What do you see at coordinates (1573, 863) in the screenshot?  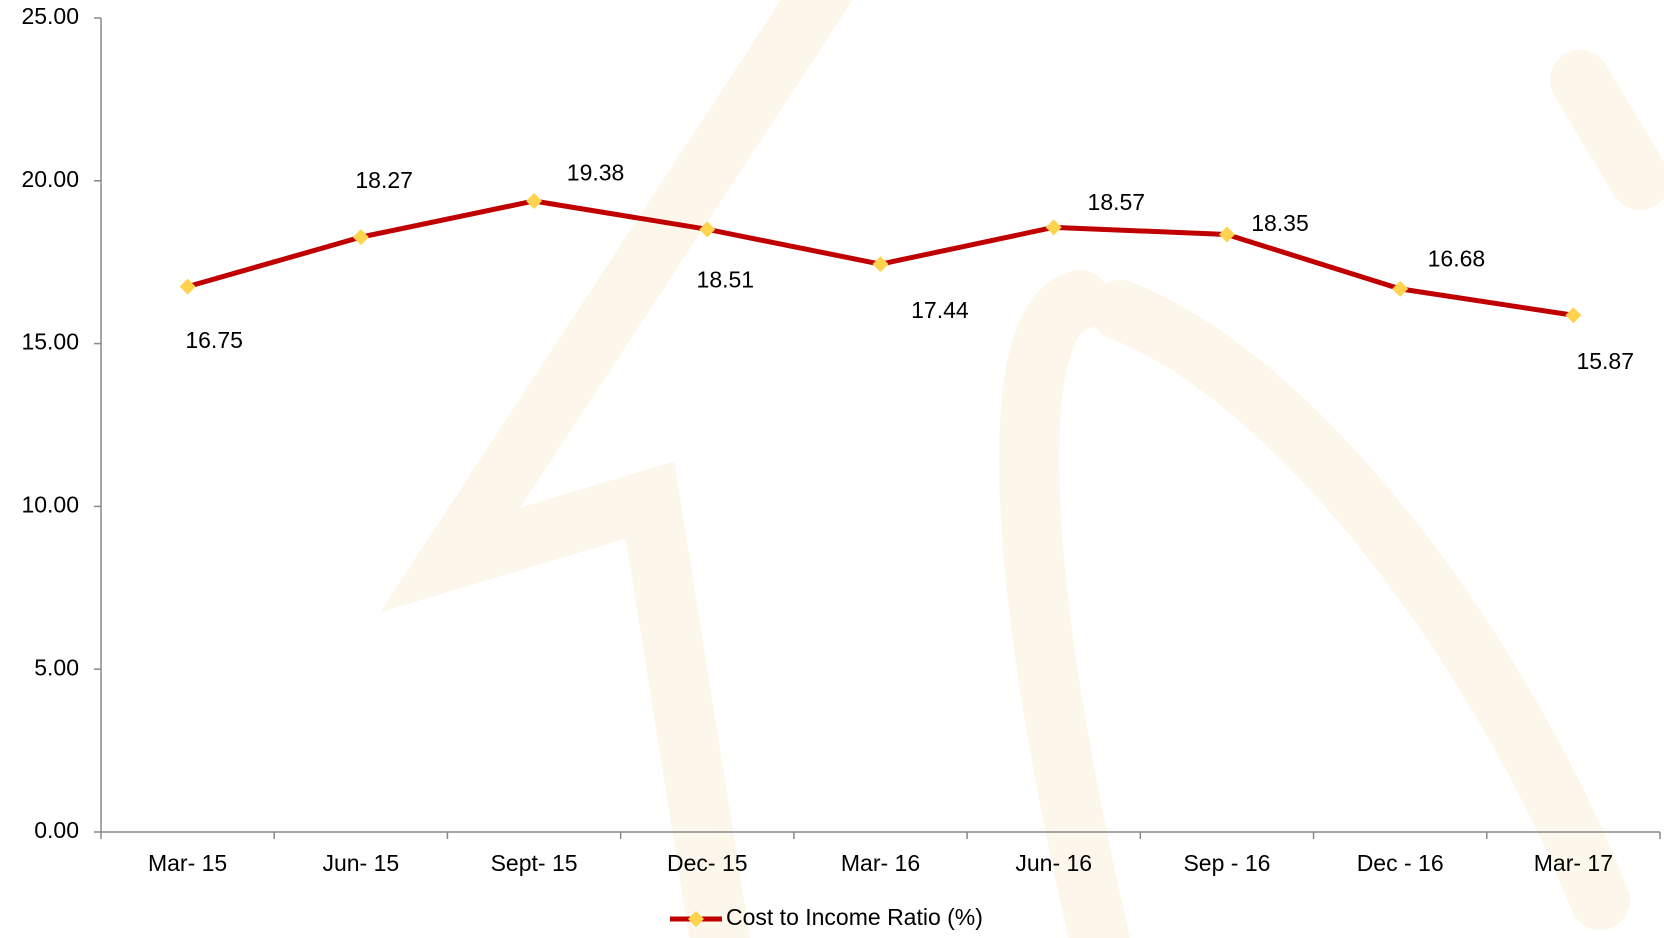 I see `x-tick-label: Mar- 17` at bounding box center [1573, 863].